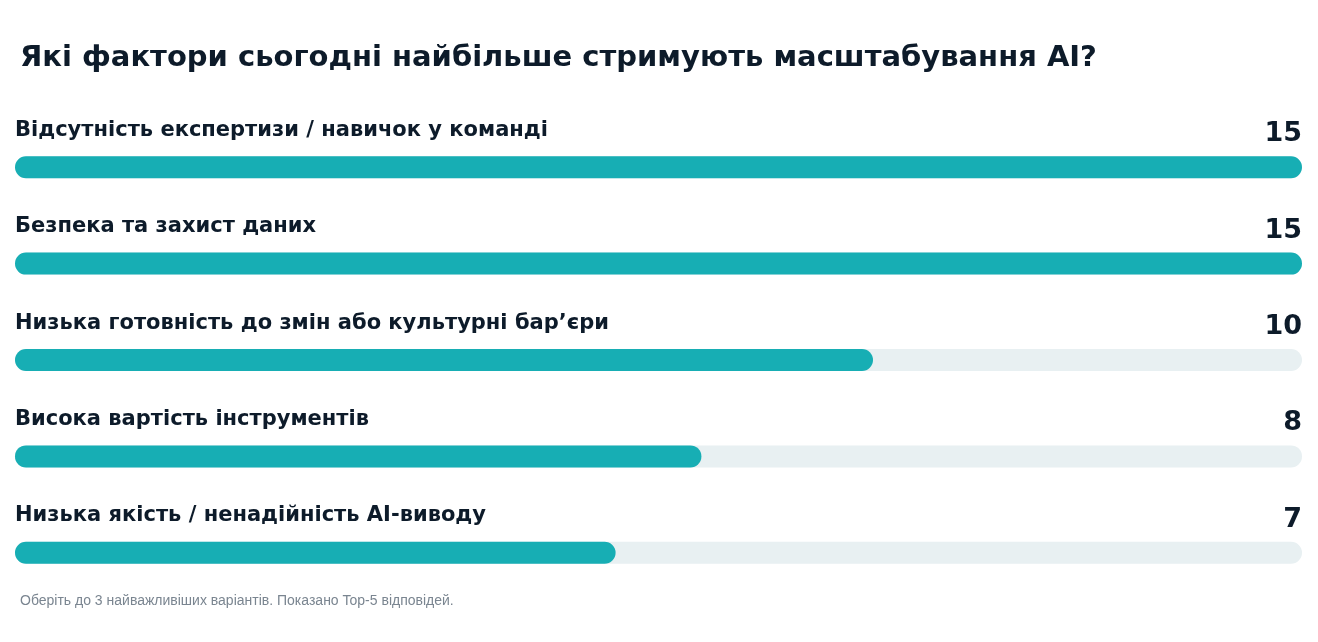 The image size is (1318, 642). Describe the element at coordinates (192, 417) in the screenshot. I see `y-tick-label: Висока вартість інструментів` at that location.